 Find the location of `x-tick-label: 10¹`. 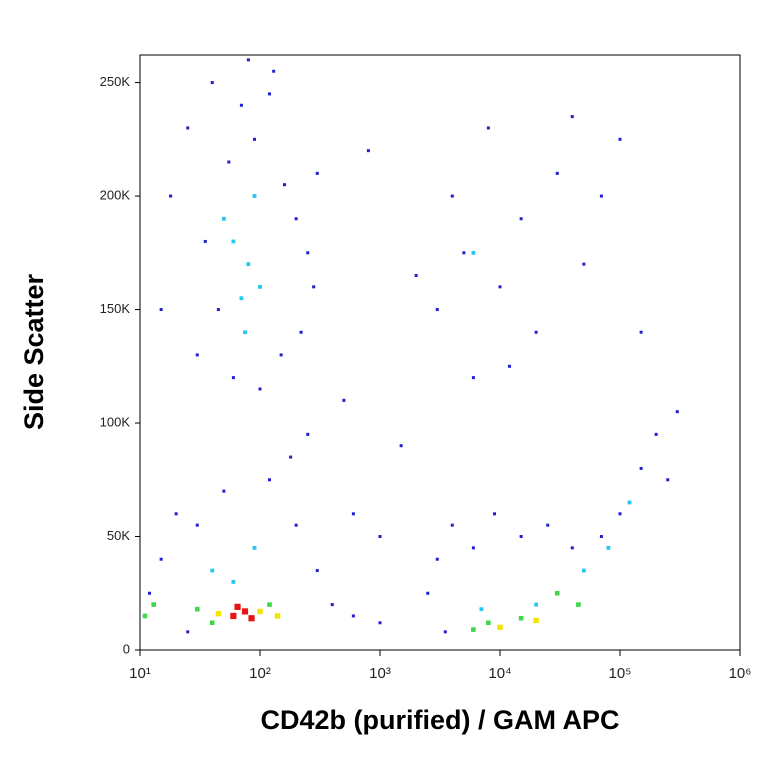

x-tick-label: 10¹ is located at coordinates (140, 673).